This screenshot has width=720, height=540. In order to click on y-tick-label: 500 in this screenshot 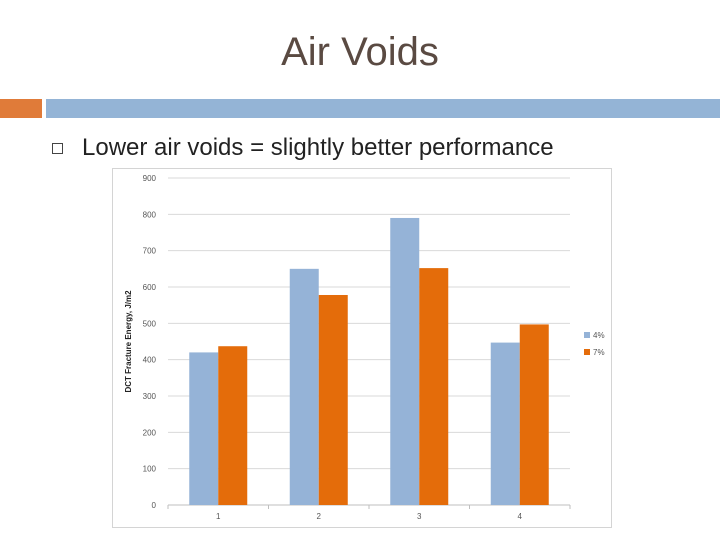, I will do `click(150, 323)`.